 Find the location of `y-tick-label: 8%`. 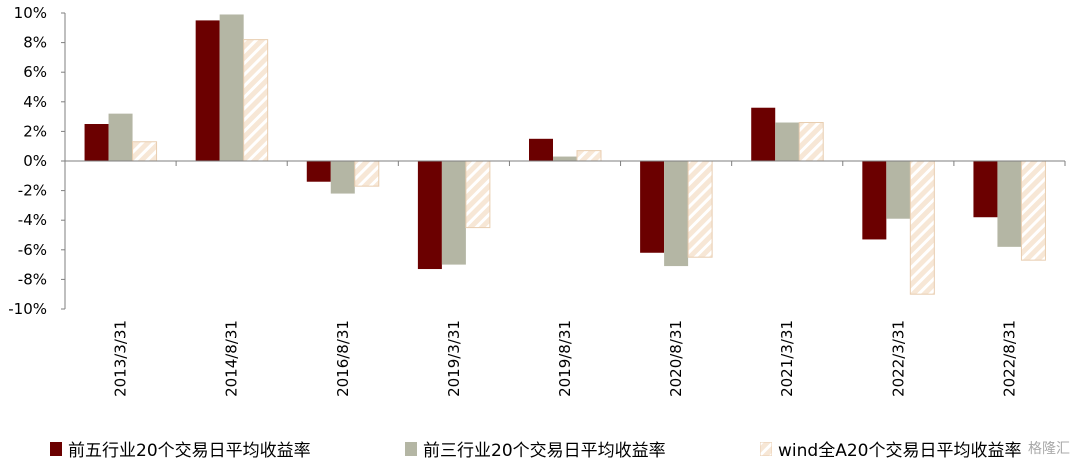

y-tick-label: 8% is located at coordinates (35, 43).